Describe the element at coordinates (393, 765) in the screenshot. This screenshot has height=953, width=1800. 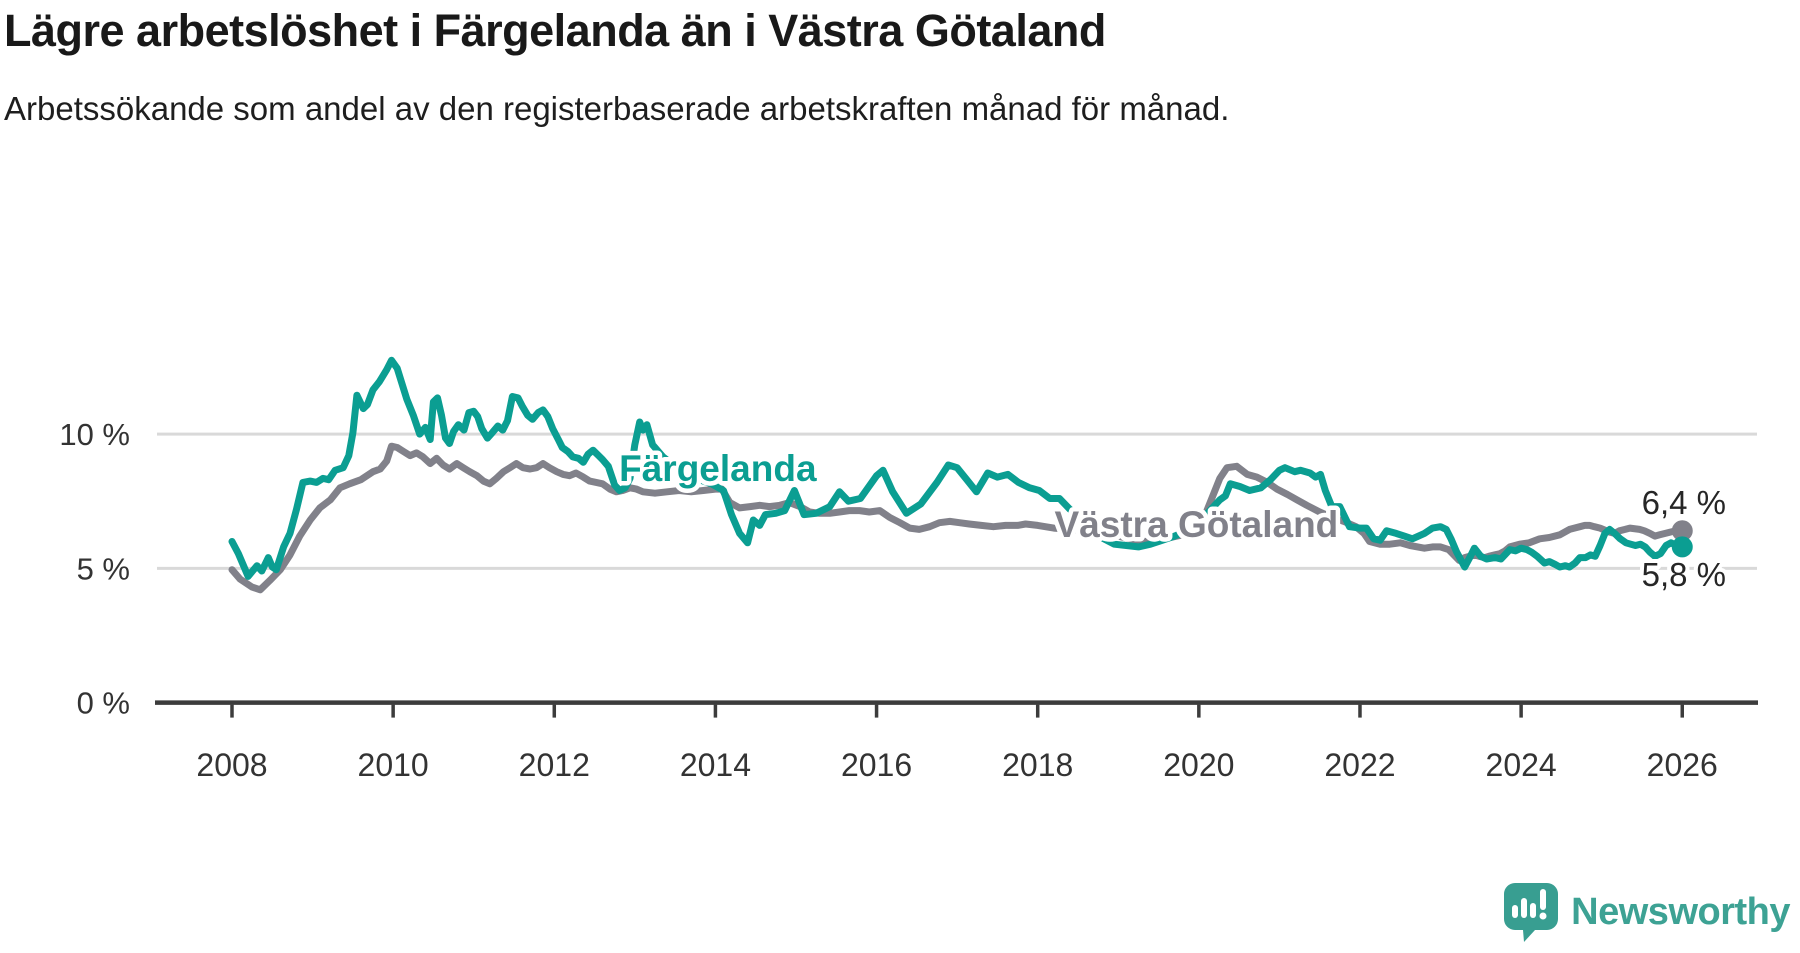
I see `x-tick-label-2010: 2010` at that location.